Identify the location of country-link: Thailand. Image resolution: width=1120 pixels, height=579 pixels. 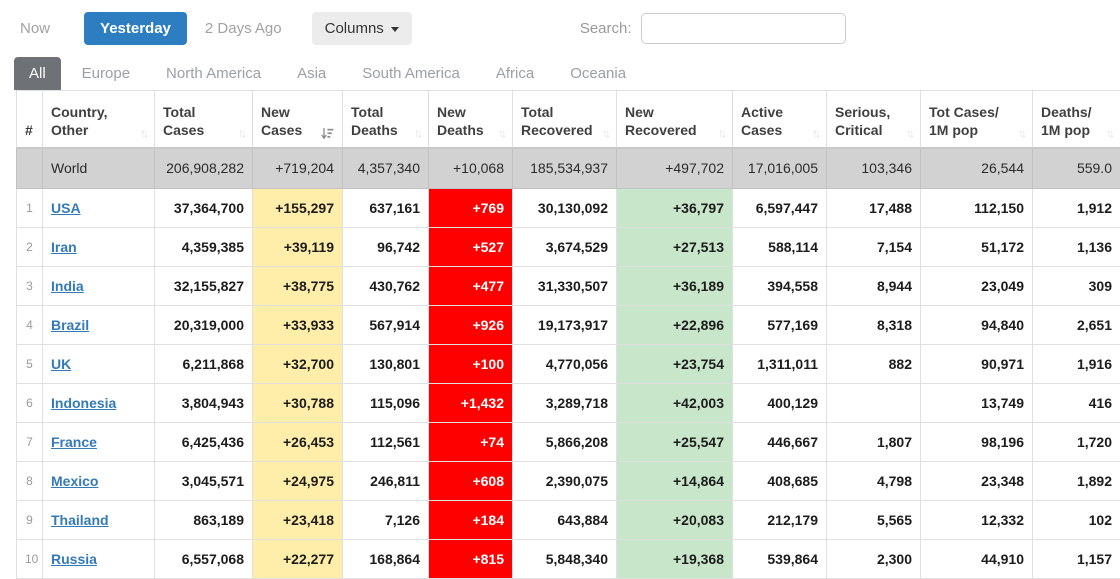
(80, 520).